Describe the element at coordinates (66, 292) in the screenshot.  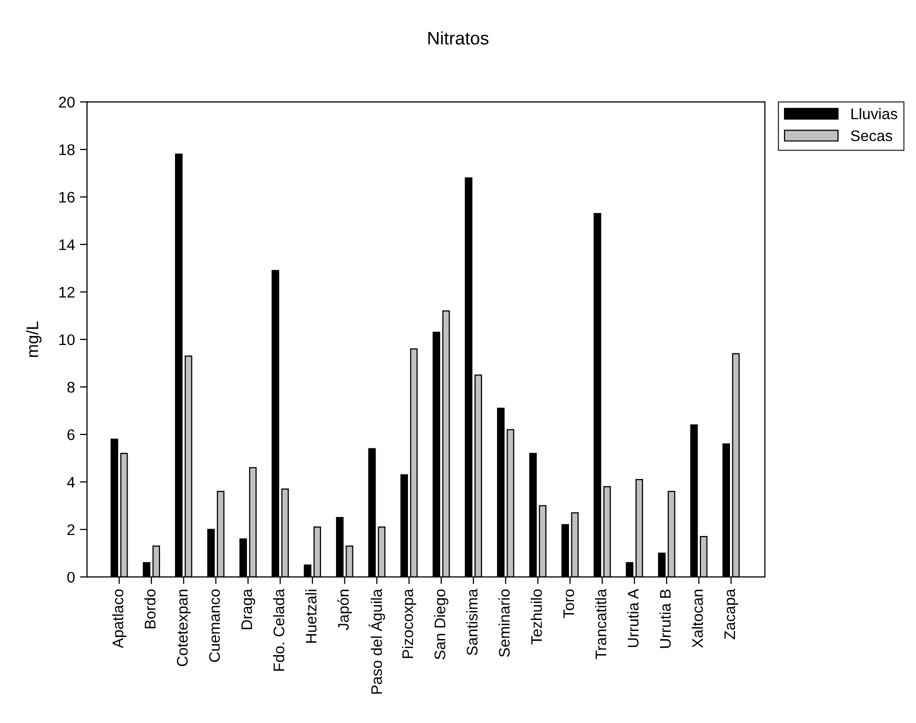
I see `y-tick-label: 12` at that location.